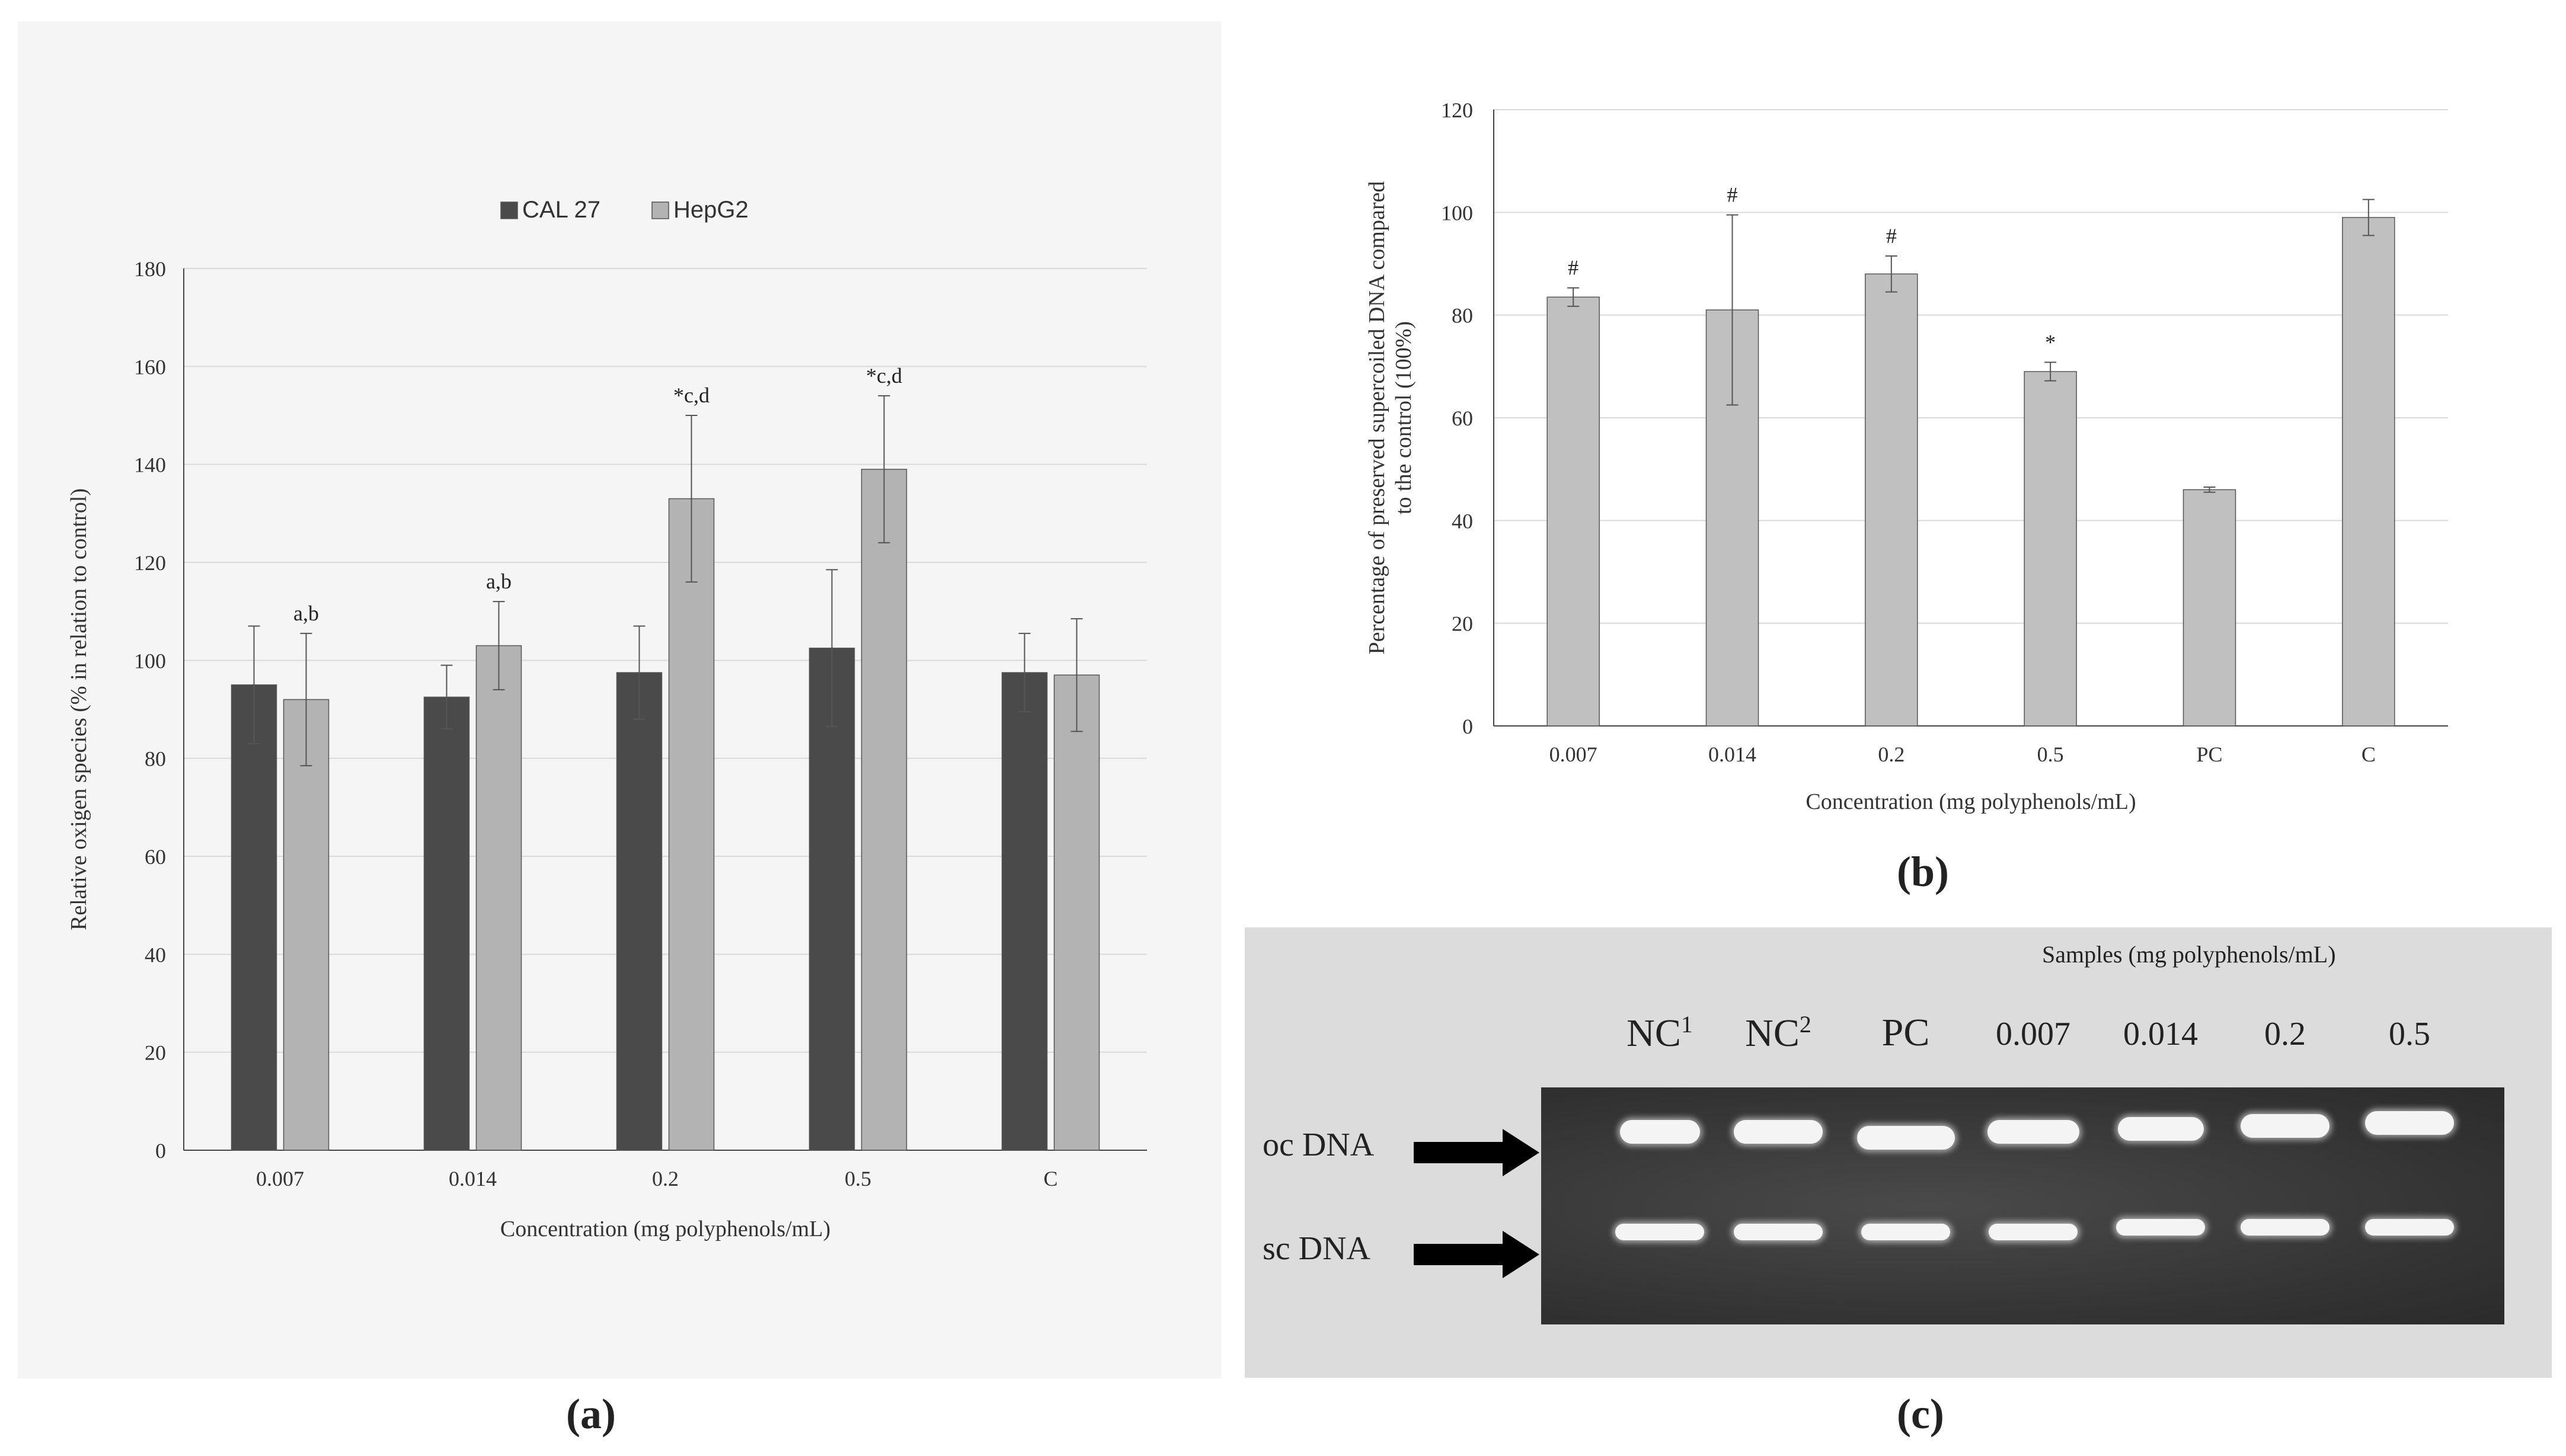 This screenshot has height=1456, width=2566. Describe the element at coordinates (1316, 1248) in the screenshot. I see `sc-dna-label: sc DNA` at that location.